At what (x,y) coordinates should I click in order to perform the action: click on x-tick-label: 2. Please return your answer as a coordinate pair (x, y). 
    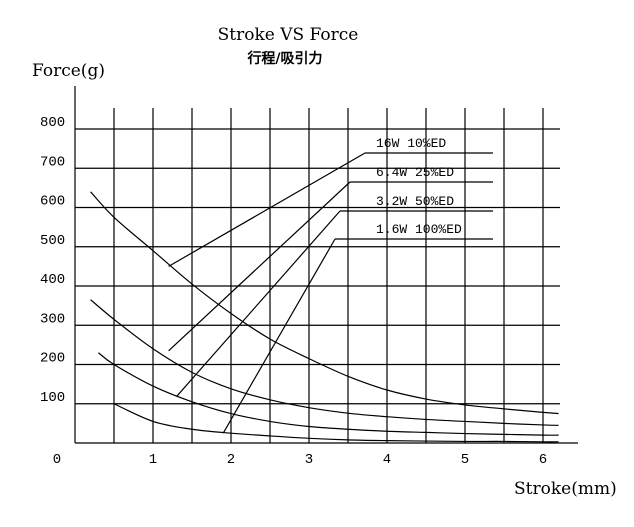
    Looking at the image, I should click on (231, 460).